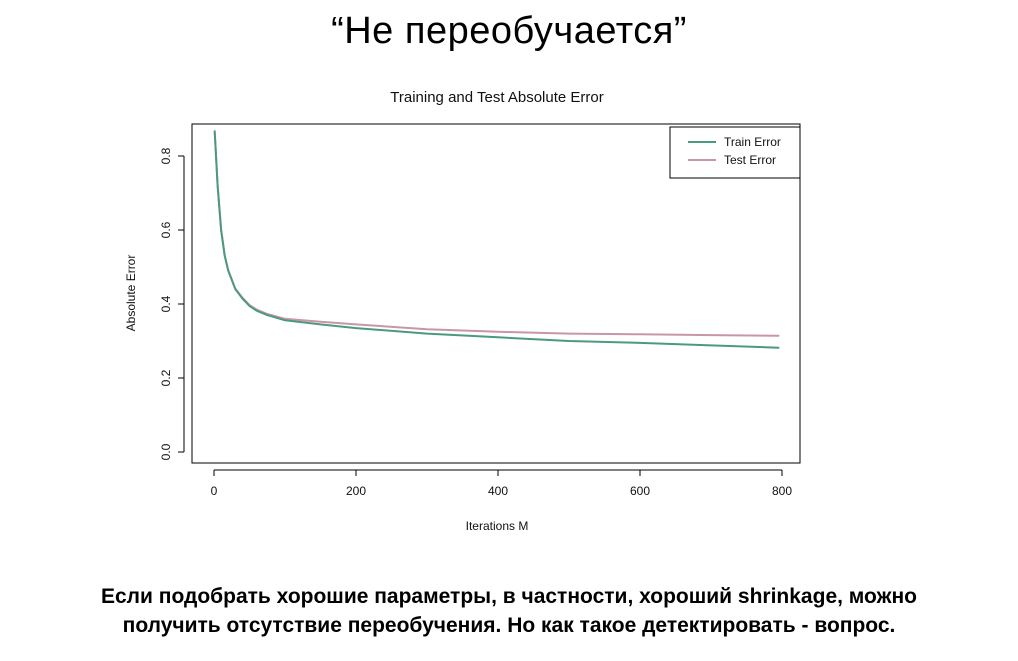  What do you see at coordinates (166, 451) in the screenshot?
I see `y-tick-label: 0.0` at bounding box center [166, 451].